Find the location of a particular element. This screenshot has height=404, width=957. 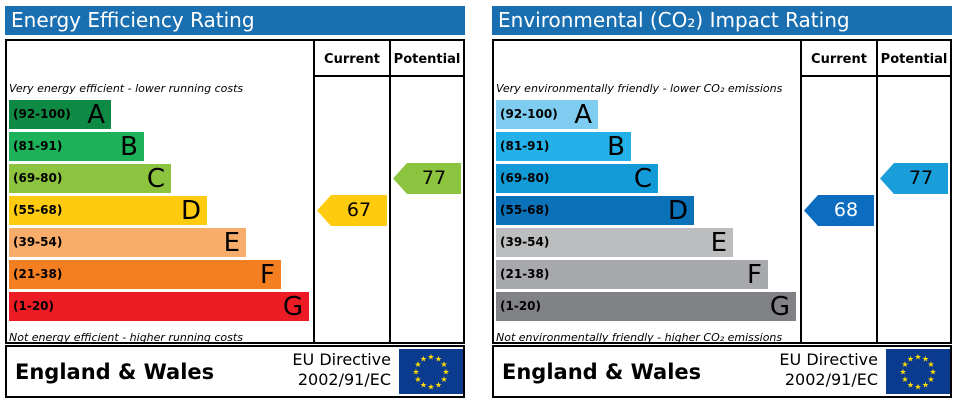

panel-title: Environmental (CO₂) Impact Rating is located at coordinates (722, 20).